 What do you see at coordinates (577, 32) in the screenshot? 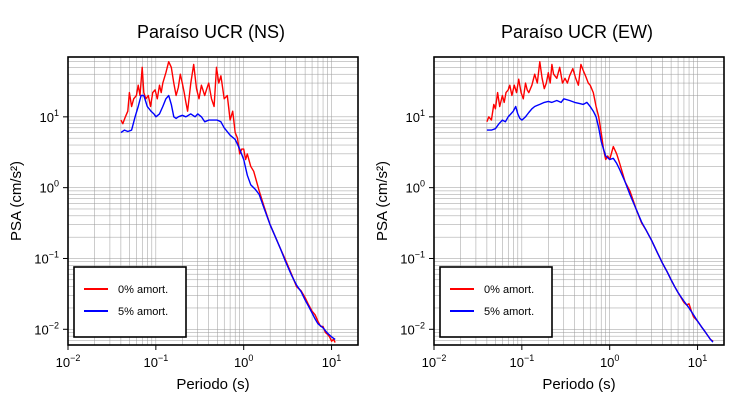
I see `chart-title: Paraíso UCR (EW)` at bounding box center [577, 32].